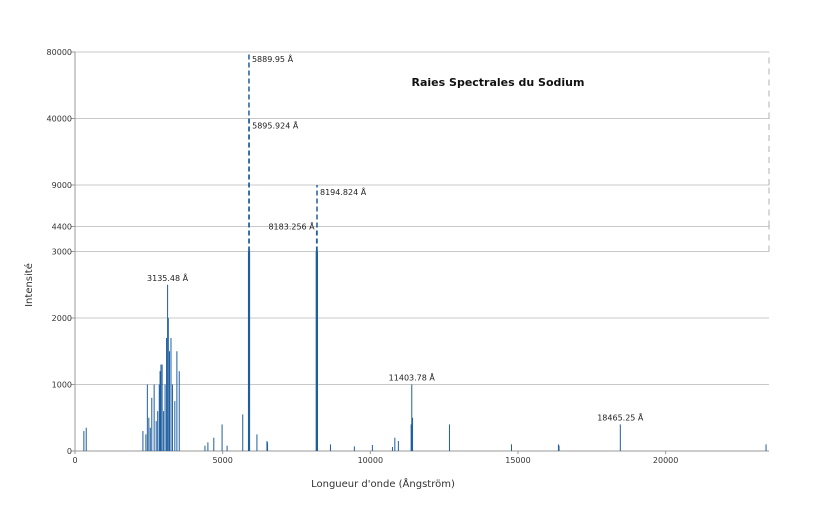 The height and width of the screenshot is (512, 819). I want to click on peak-label: 5895.924 Å, so click(275, 125).